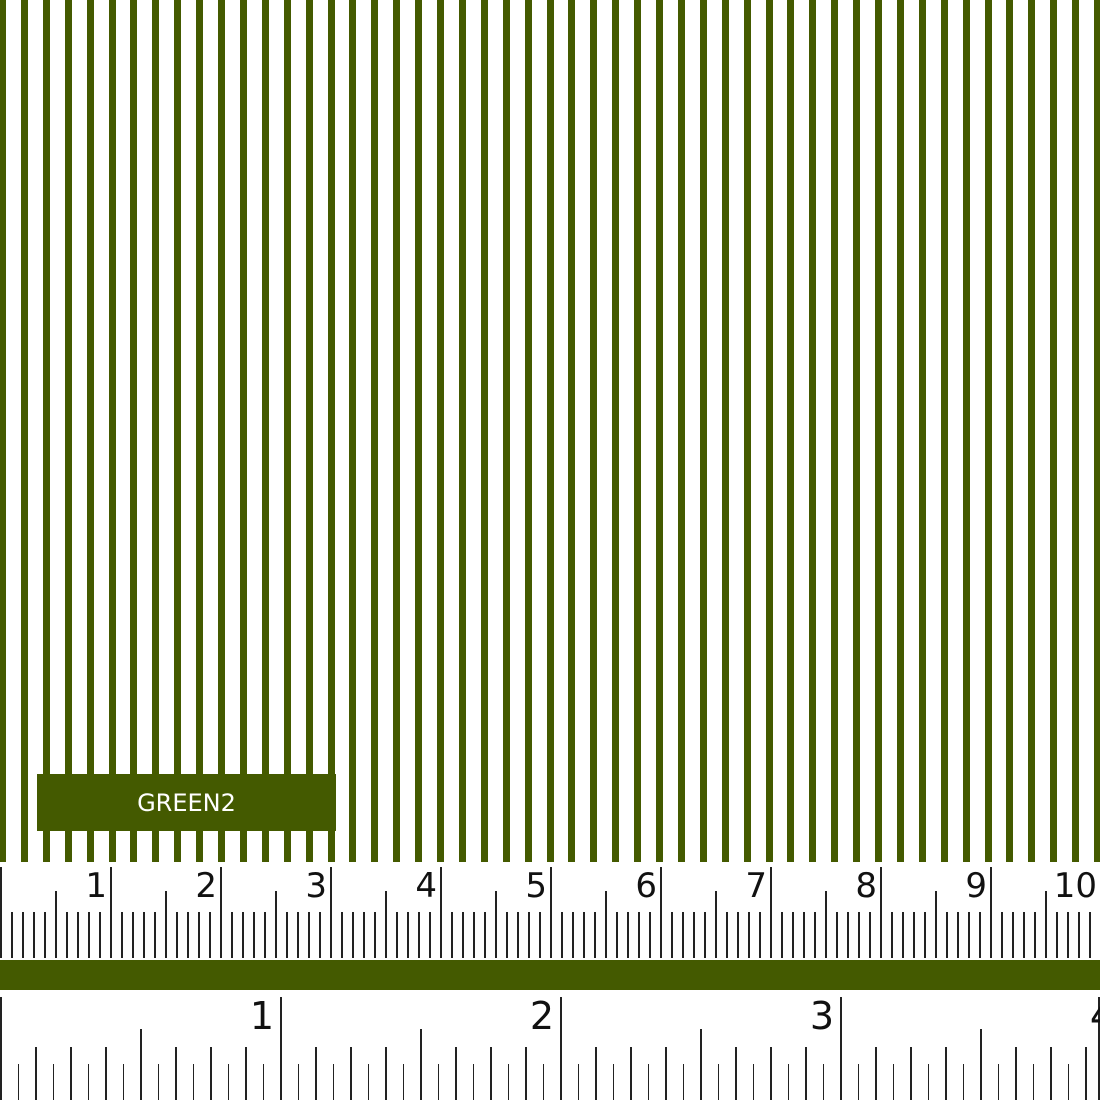 Image resolution: width=1100 pixels, height=1100 pixels. Describe the element at coordinates (976, 886) in the screenshot. I see `cm-label: 9` at that location.